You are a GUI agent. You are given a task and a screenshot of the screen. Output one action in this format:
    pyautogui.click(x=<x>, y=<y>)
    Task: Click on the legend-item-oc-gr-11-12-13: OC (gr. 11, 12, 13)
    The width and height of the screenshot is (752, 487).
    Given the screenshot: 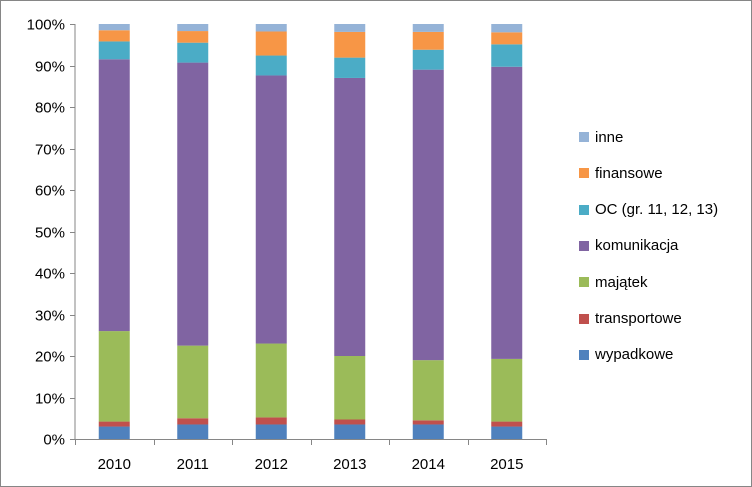 What is the action you would take?
    pyautogui.click(x=648, y=210)
    